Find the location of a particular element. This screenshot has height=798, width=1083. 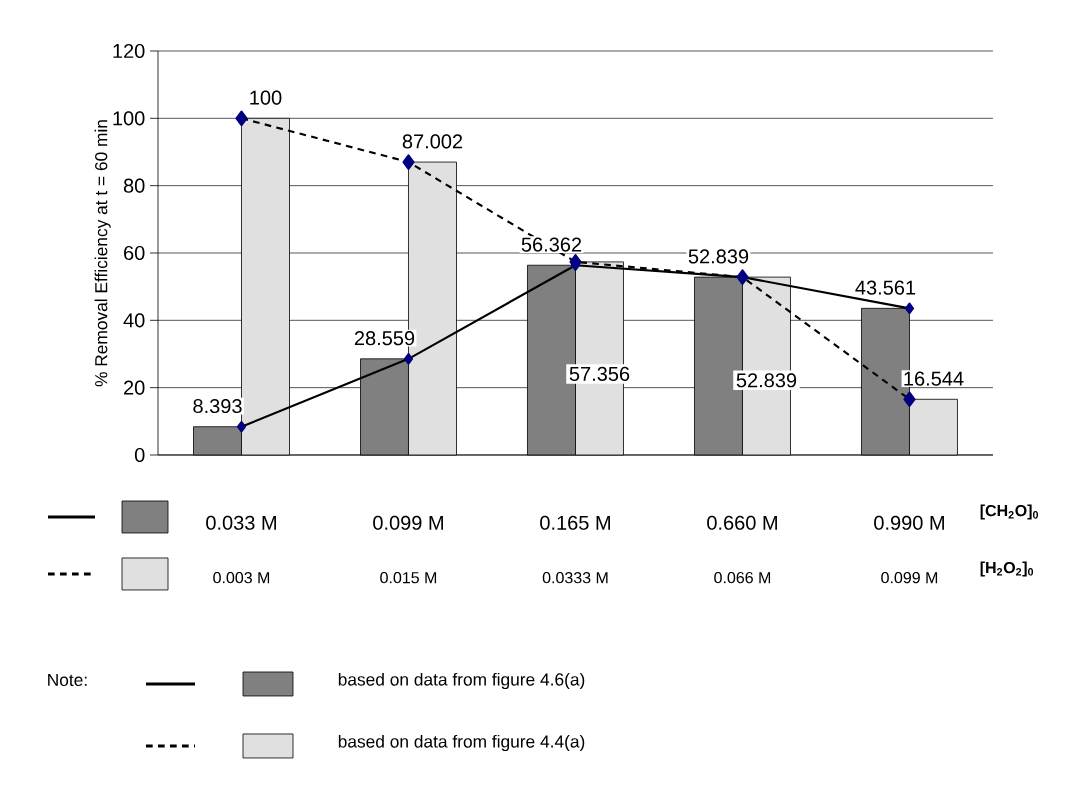

x-tick-label: 0.660 M is located at coordinates (742, 522).